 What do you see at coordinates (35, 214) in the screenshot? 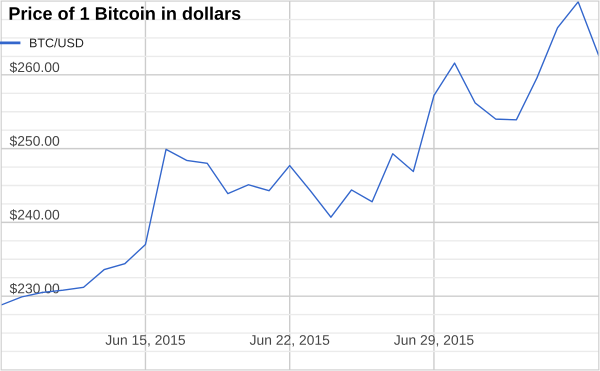
I see `y-tick-label: $240.00` at bounding box center [35, 214].